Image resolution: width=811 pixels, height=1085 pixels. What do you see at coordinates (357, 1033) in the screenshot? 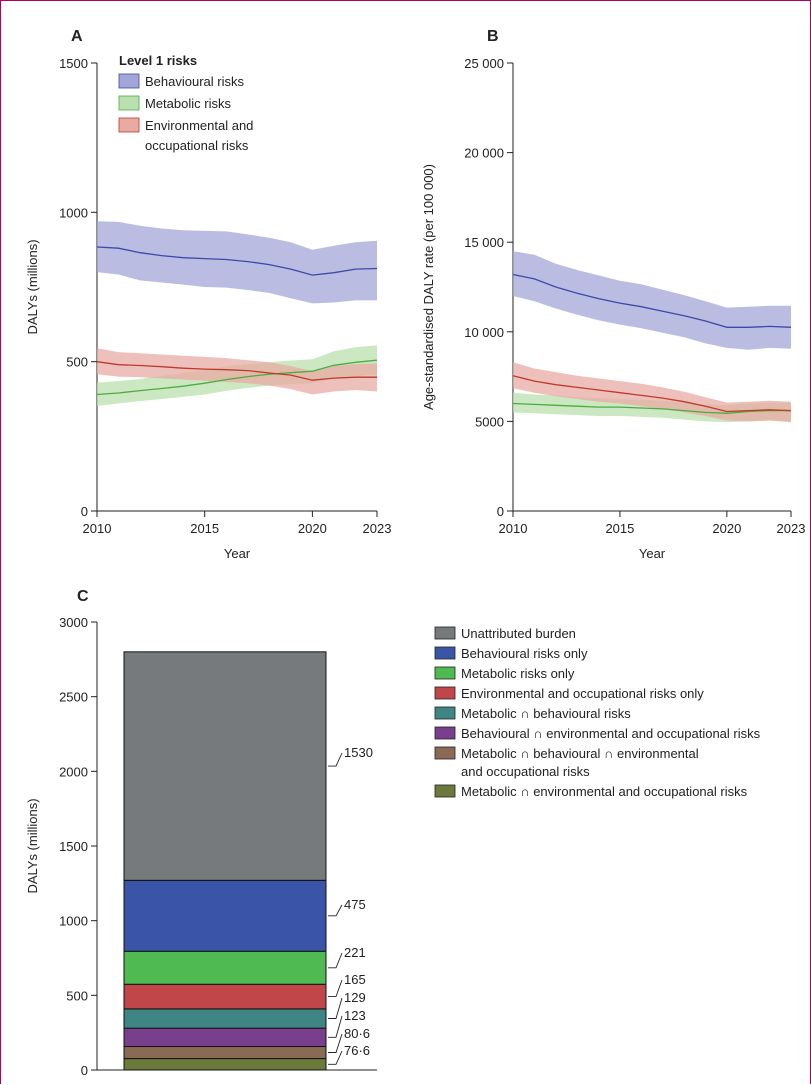
I see `data-label: 80·6` at bounding box center [357, 1033].